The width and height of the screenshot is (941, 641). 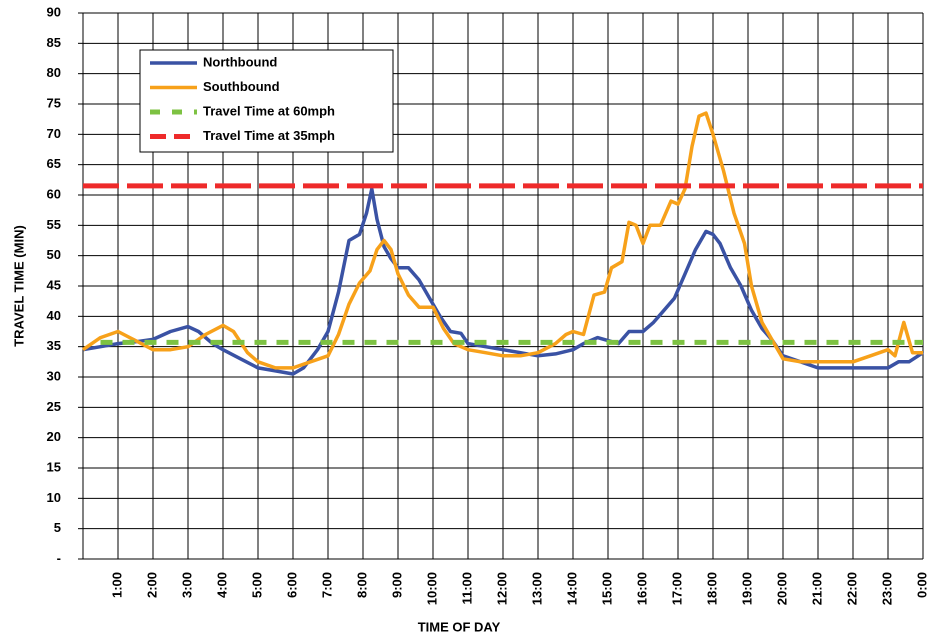 What do you see at coordinates (501, 588) in the screenshot?
I see `x-tick-label: 12:00` at bounding box center [501, 588].